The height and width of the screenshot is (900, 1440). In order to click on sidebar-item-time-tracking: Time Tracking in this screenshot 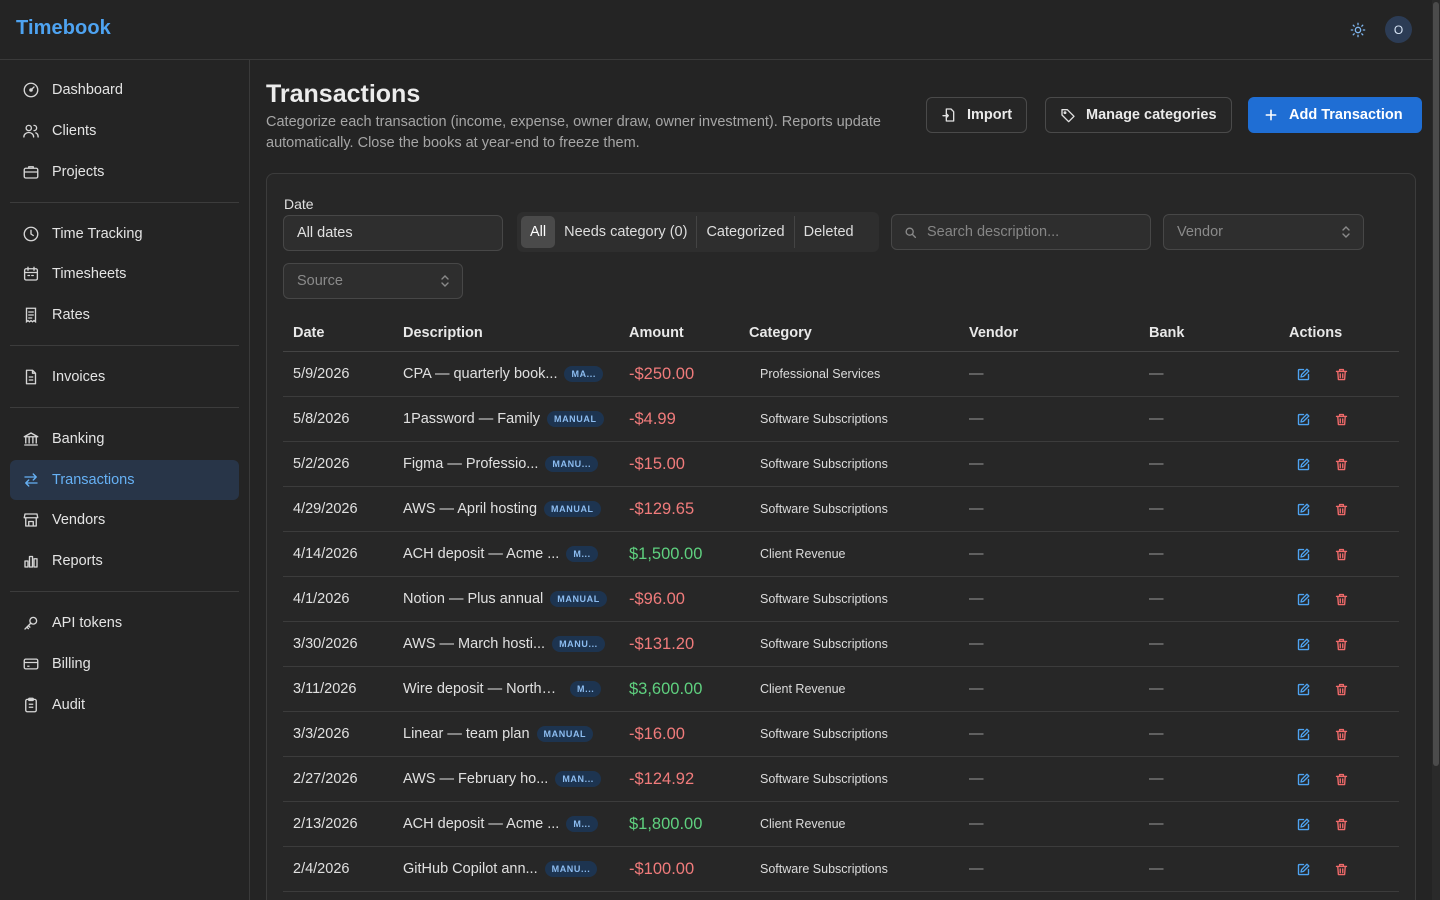, I will do `click(124, 234)`.